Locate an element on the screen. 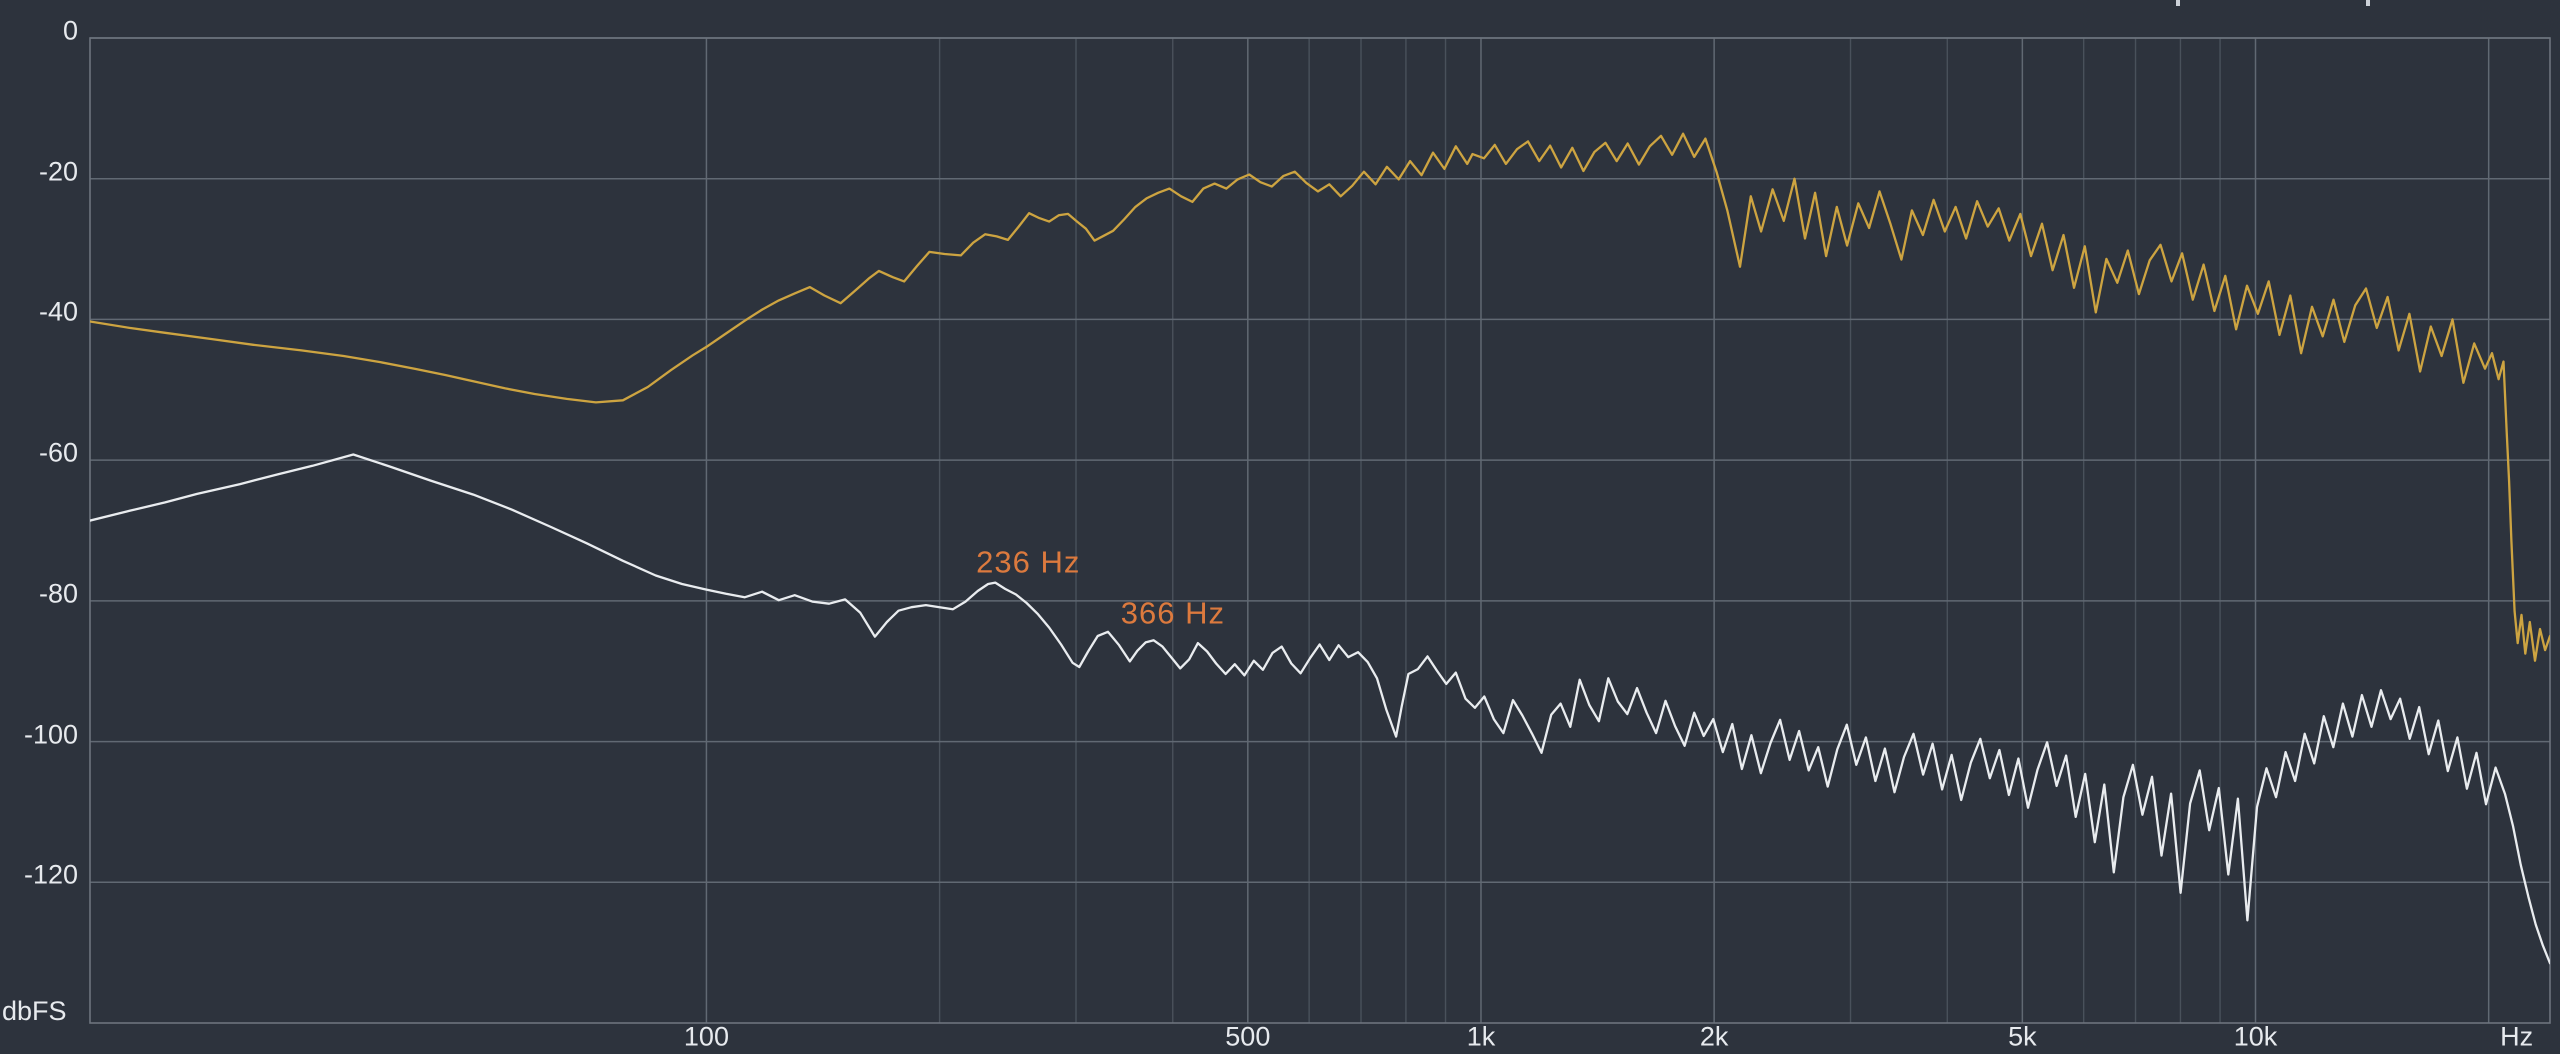  y-tick-label--100: -100 is located at coordinates (50, 734).